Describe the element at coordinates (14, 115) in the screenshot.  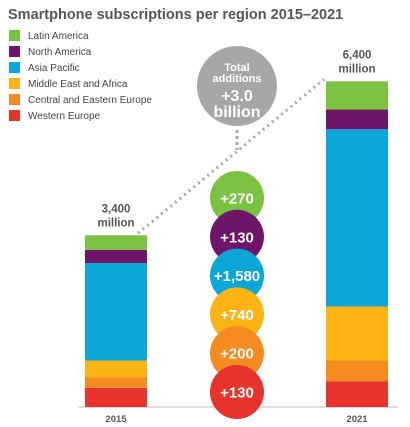
I see `legend-swatch-western-europe` at that location.